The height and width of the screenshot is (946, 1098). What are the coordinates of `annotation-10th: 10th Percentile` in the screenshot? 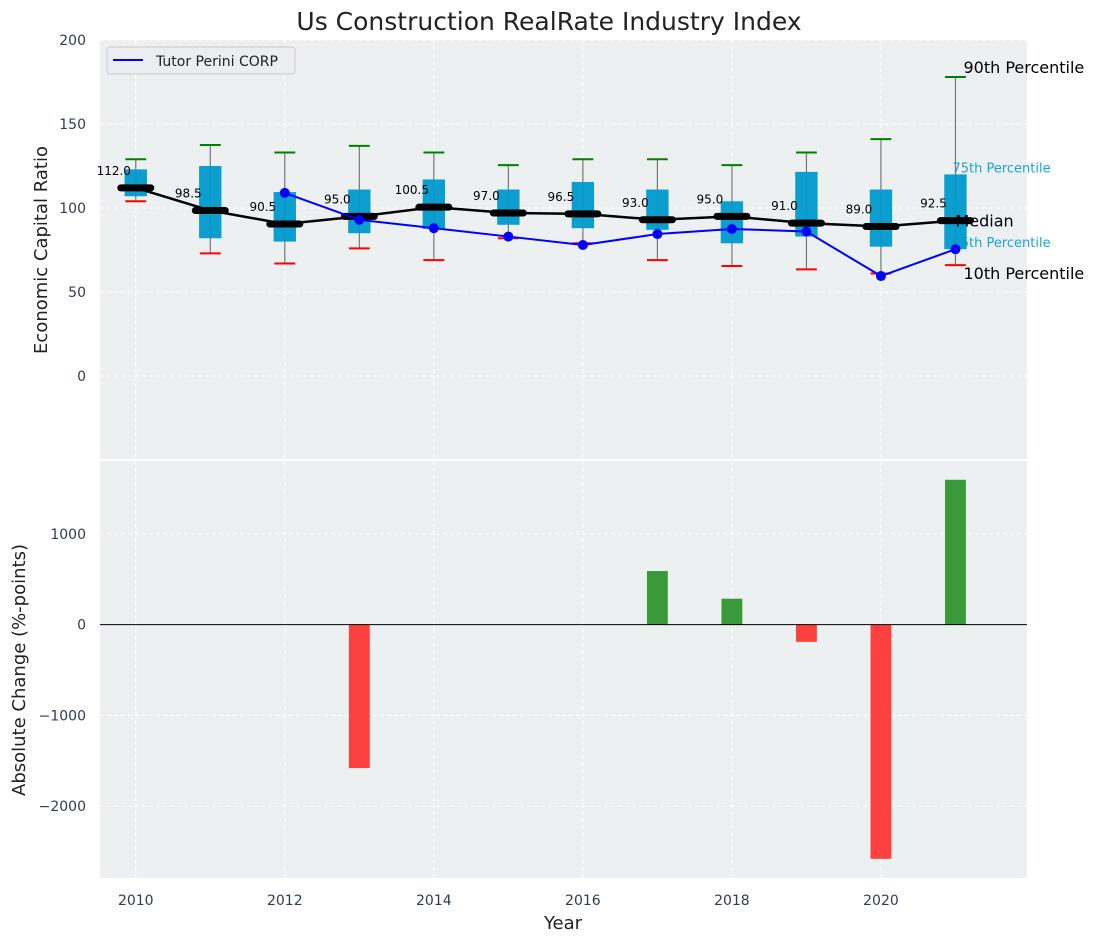 It's located at (1023, 273).